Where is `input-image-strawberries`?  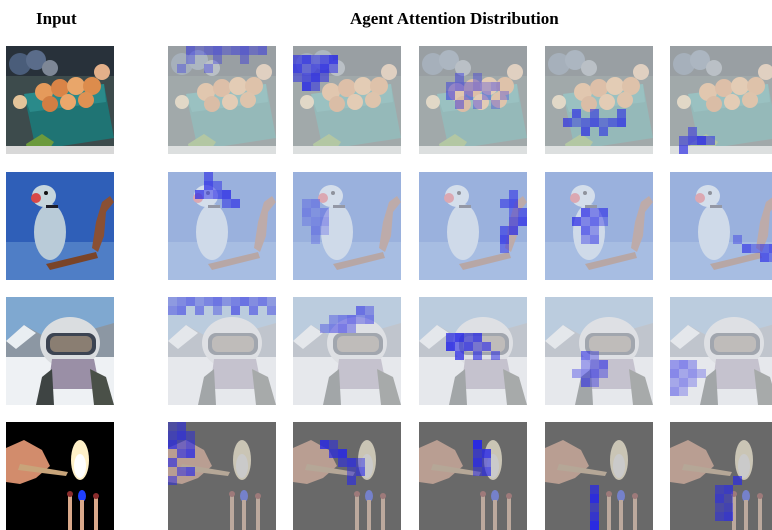 input-image-strawberries is located at coordinates (60, 100).